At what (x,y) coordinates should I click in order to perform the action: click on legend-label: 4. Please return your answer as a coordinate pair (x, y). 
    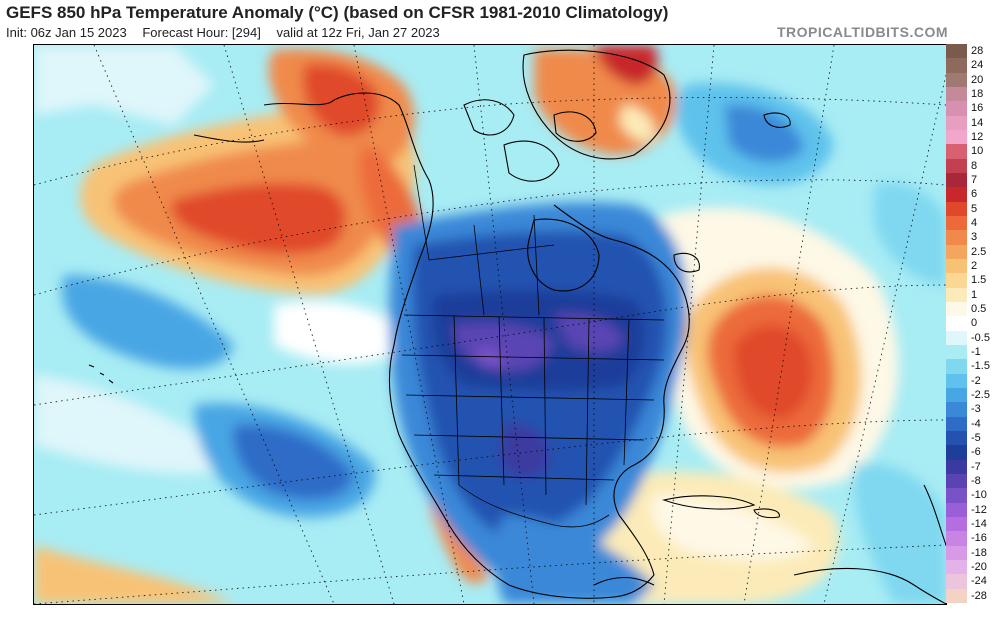
    Looking at the image, I should click on (974, 223).